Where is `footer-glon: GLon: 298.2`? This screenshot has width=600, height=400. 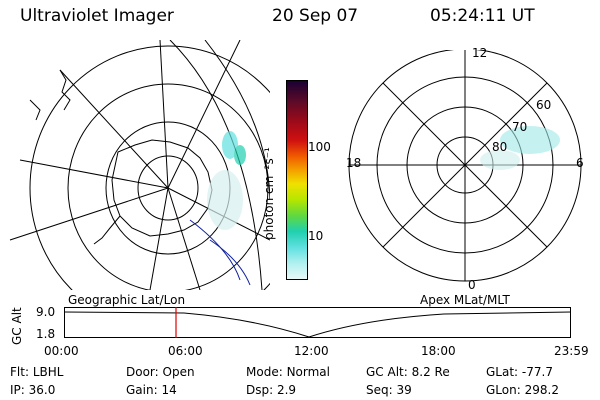 footer-glon: GLon: 298.2 is located at coordinates (522, 390).